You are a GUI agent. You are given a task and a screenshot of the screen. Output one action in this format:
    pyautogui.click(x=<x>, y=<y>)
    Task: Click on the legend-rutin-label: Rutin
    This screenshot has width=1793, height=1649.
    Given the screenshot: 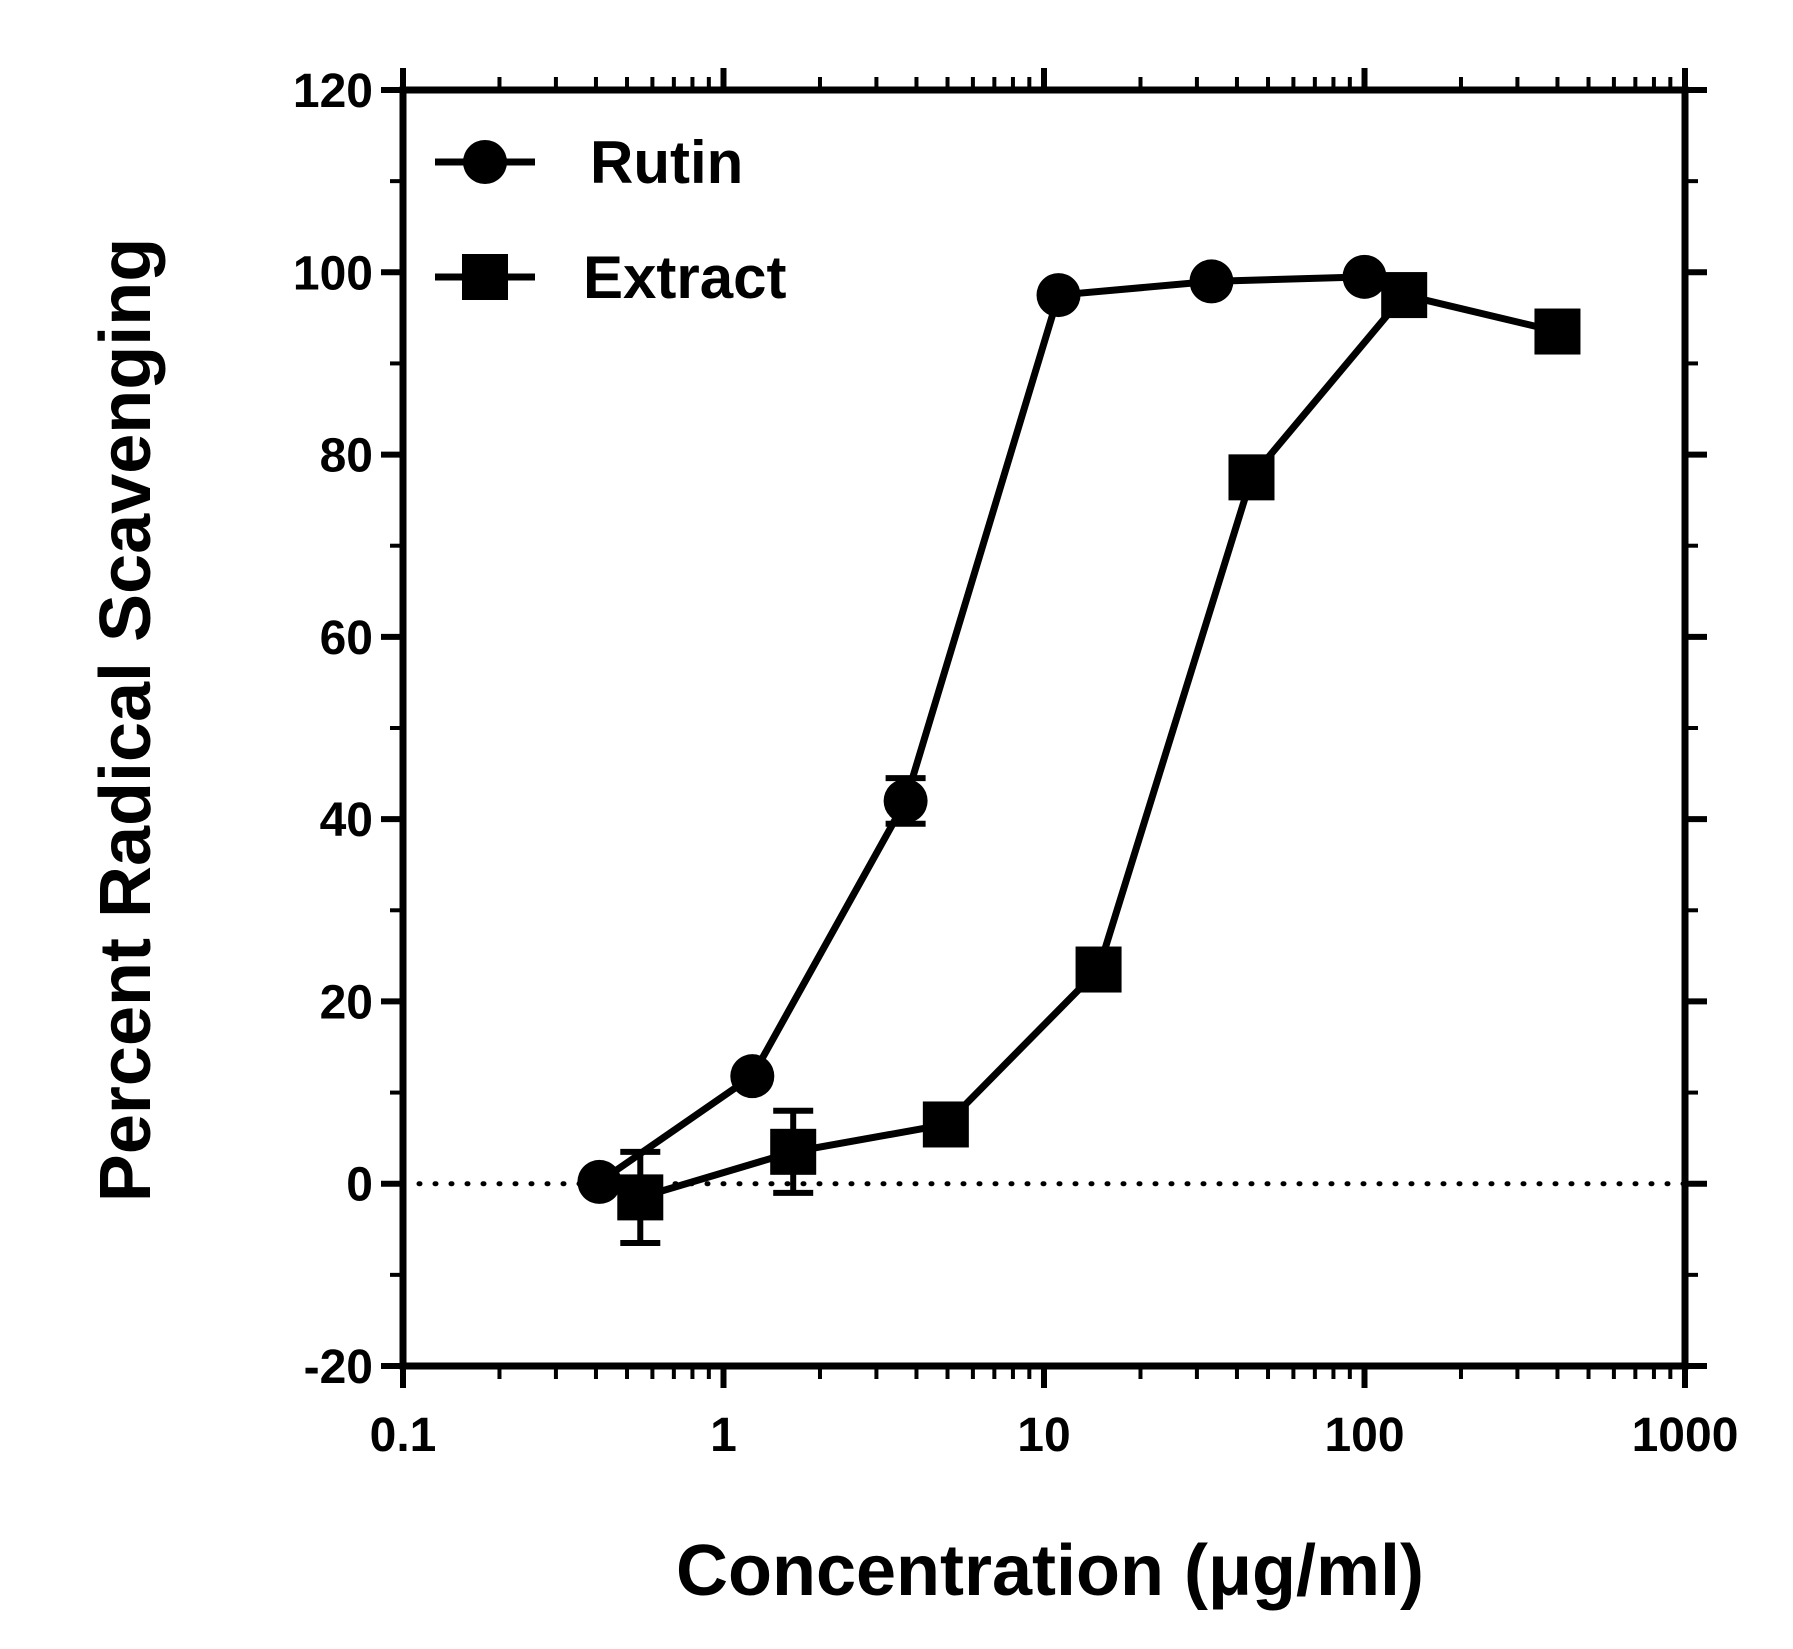 What is the action you would take?
    pyautogui.click(x=666, y=162)
    